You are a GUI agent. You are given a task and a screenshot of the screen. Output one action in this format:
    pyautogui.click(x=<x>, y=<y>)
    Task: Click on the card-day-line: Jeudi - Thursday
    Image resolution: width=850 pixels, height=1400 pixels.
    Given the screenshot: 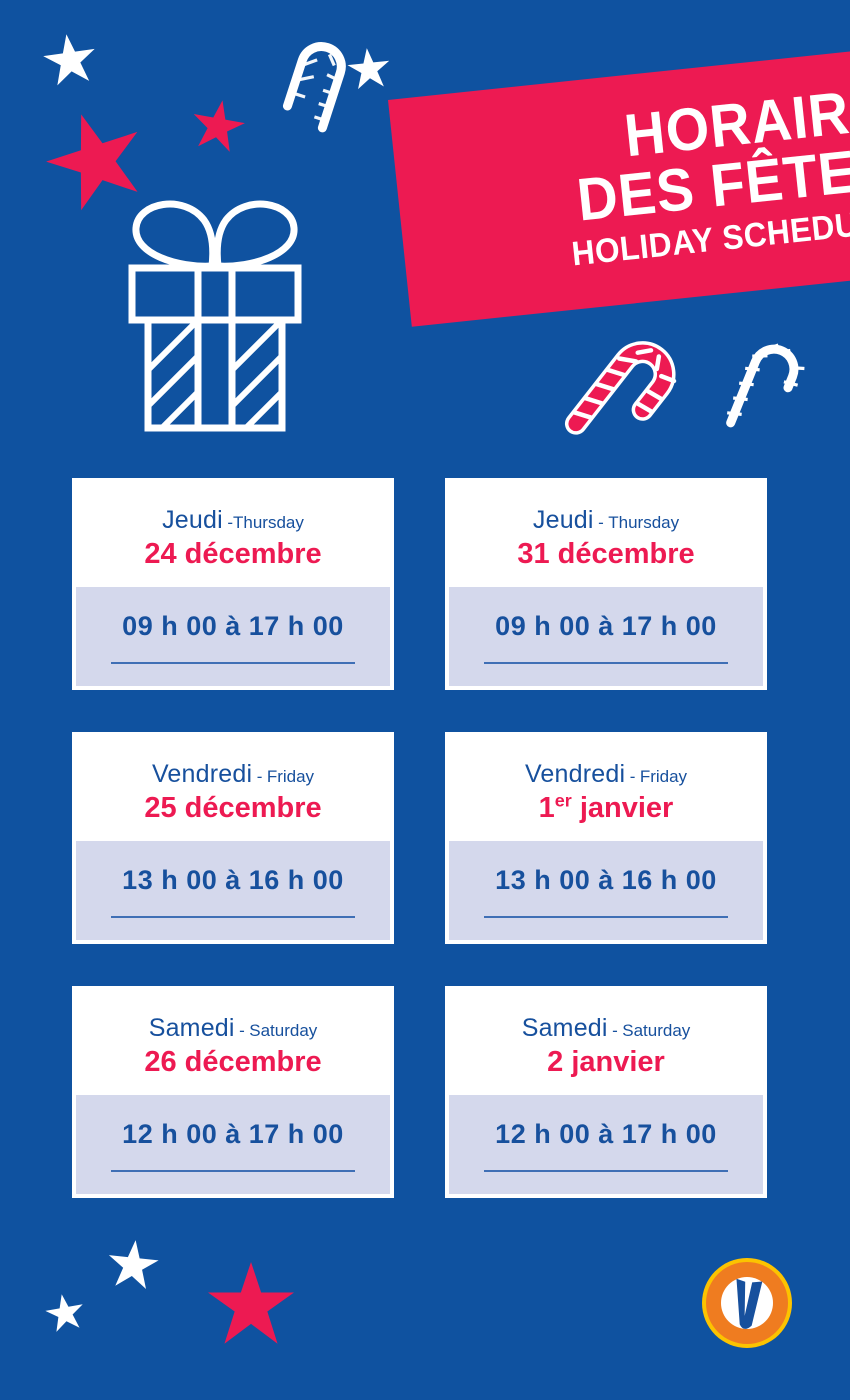 What is the action you would take?
    pyautogui.click(x=606, y=520)
    